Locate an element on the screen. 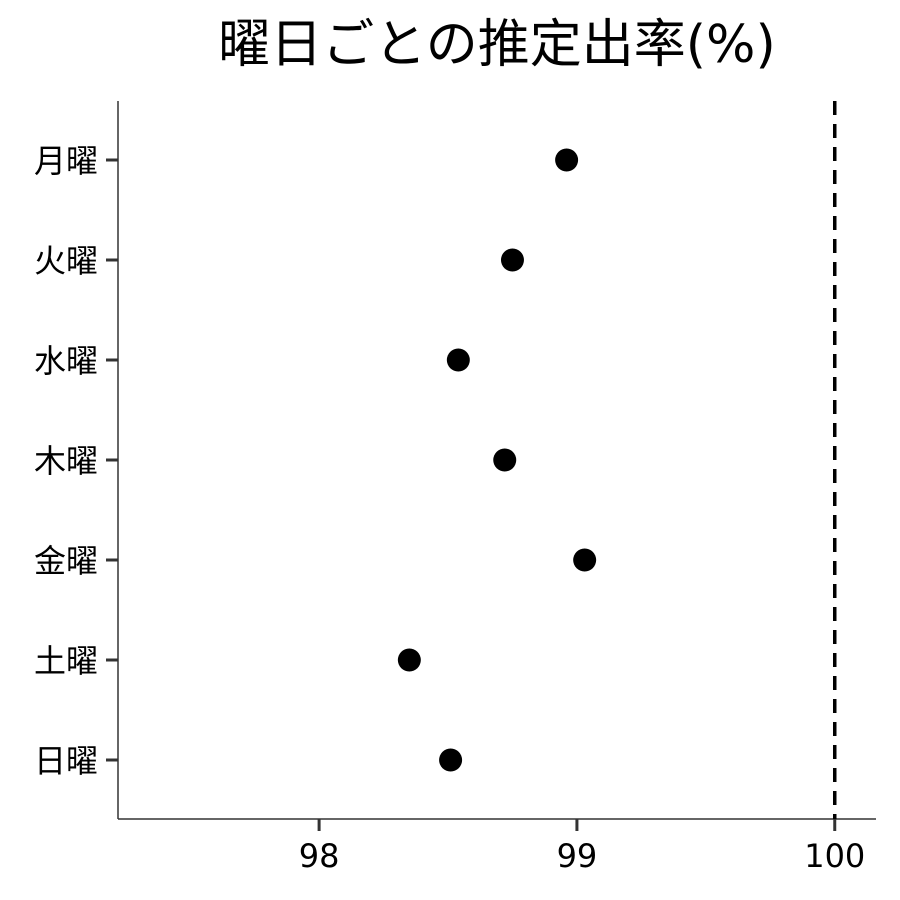 Image resolution: width=900 pixels, height=900 pixels. y-tick-label: 土曜 is located at coordinates (66, 661).